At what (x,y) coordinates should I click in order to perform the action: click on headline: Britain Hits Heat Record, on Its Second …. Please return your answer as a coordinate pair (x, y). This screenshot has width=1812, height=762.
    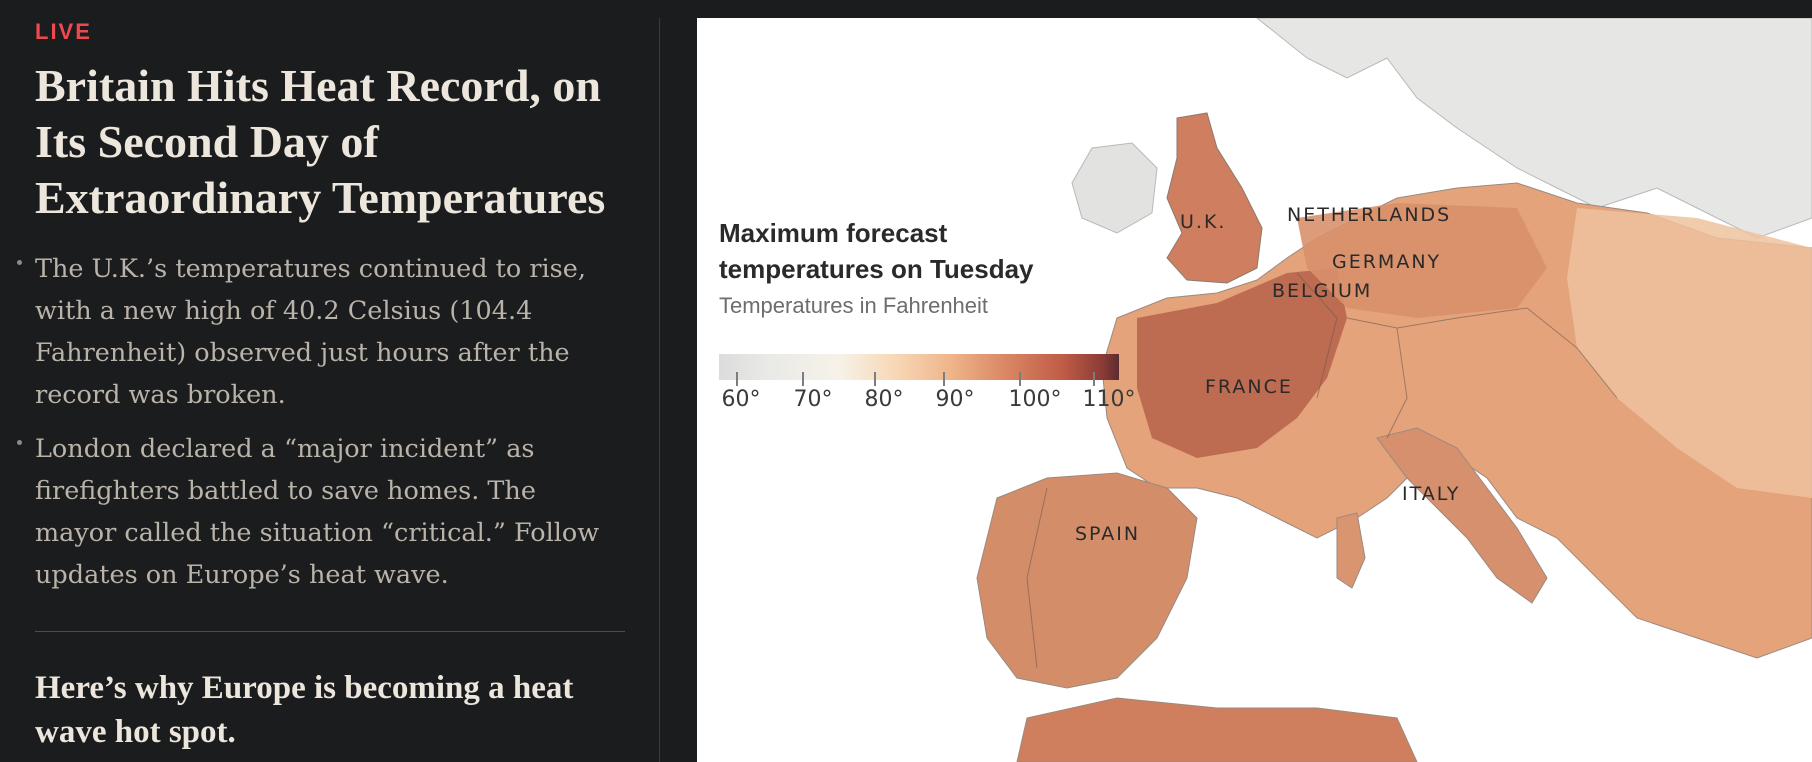
    Looking at the image, I should click on (320, 141).